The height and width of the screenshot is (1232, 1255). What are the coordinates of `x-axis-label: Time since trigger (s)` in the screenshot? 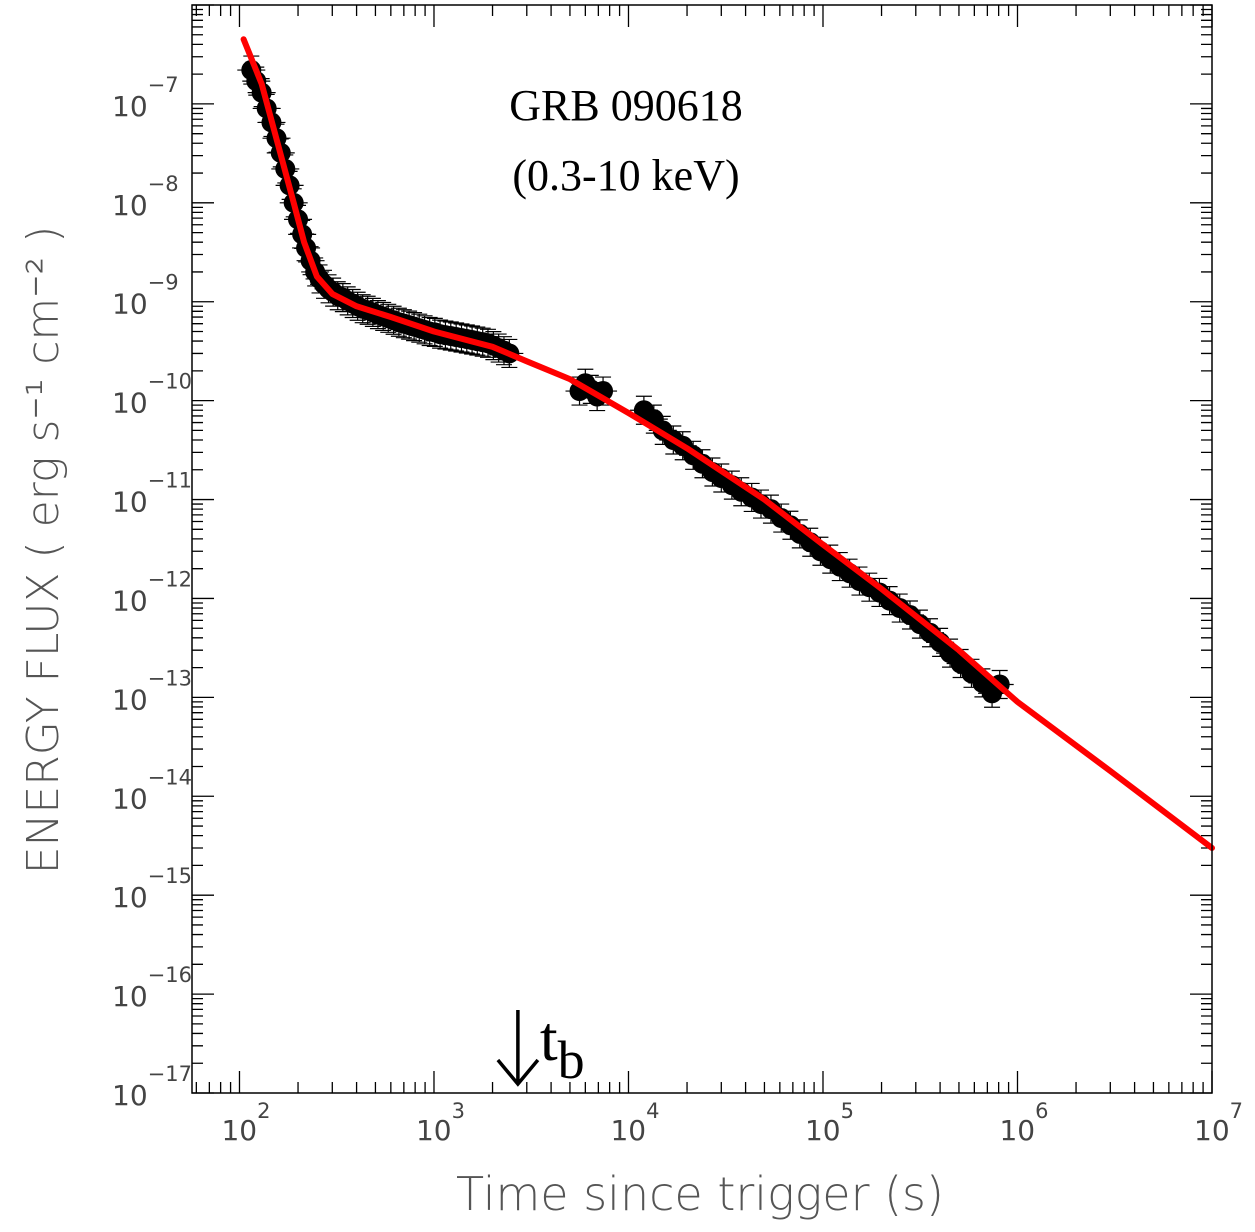 It's located at (700, 1194).